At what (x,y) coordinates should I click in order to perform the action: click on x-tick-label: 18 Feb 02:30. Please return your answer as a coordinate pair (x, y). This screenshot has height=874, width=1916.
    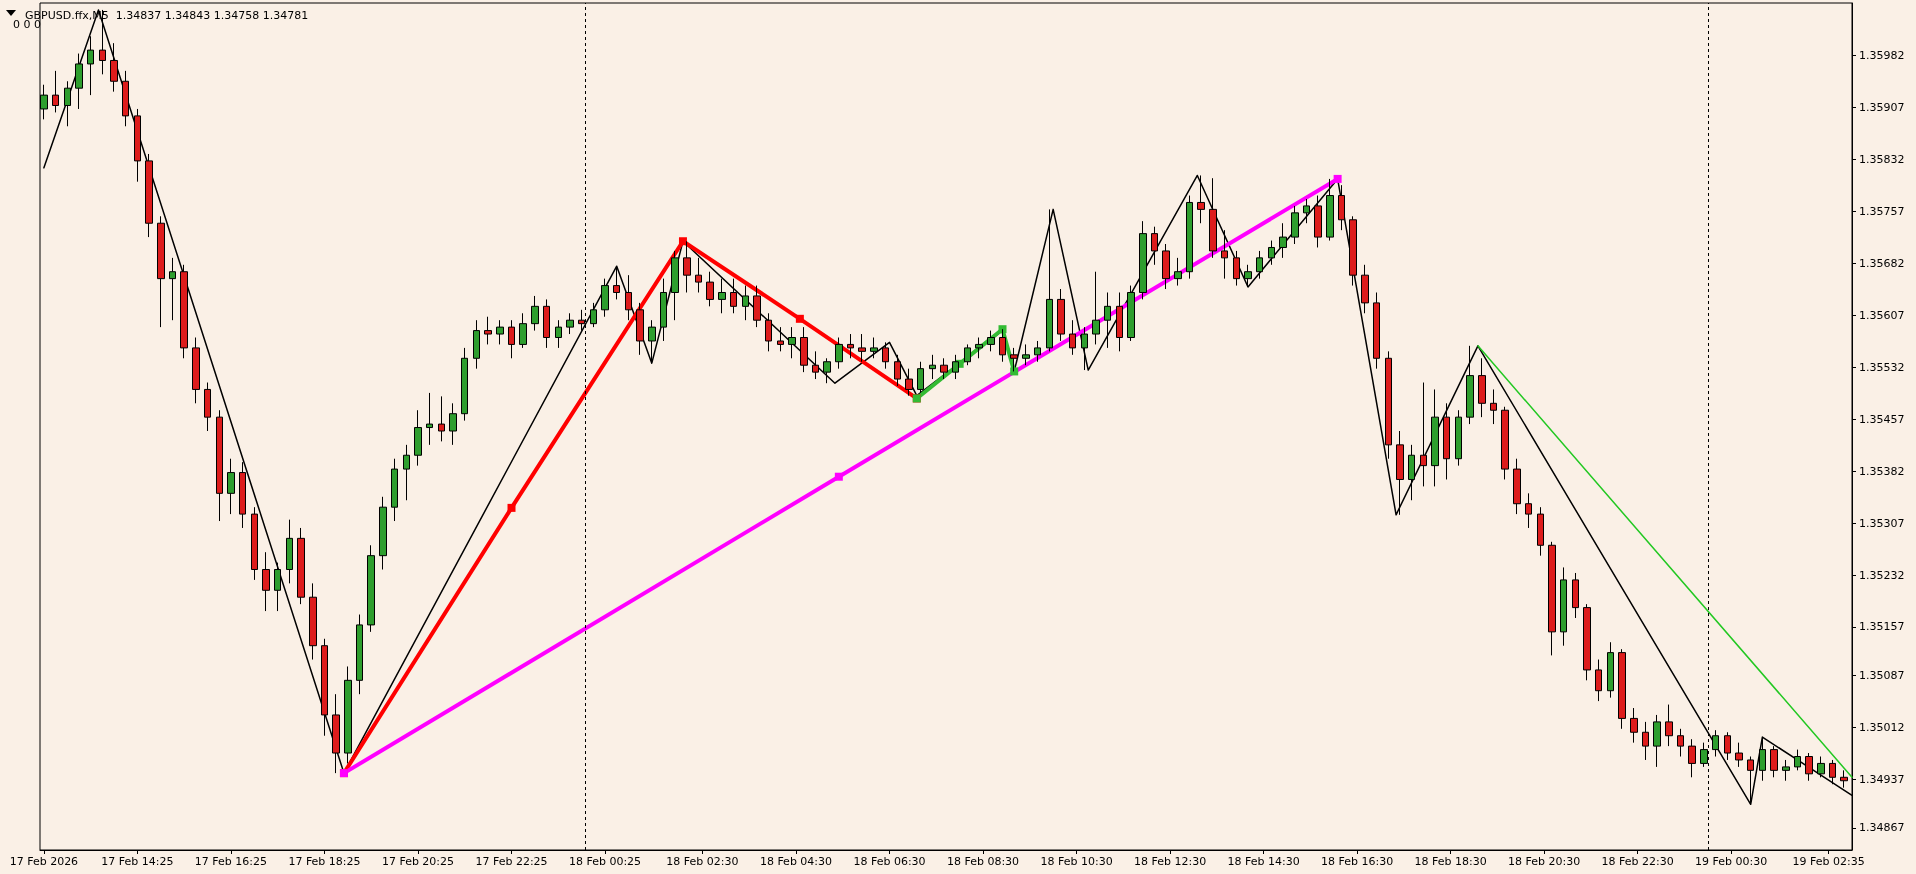
    Looking at the image, I should click on (702, 861).